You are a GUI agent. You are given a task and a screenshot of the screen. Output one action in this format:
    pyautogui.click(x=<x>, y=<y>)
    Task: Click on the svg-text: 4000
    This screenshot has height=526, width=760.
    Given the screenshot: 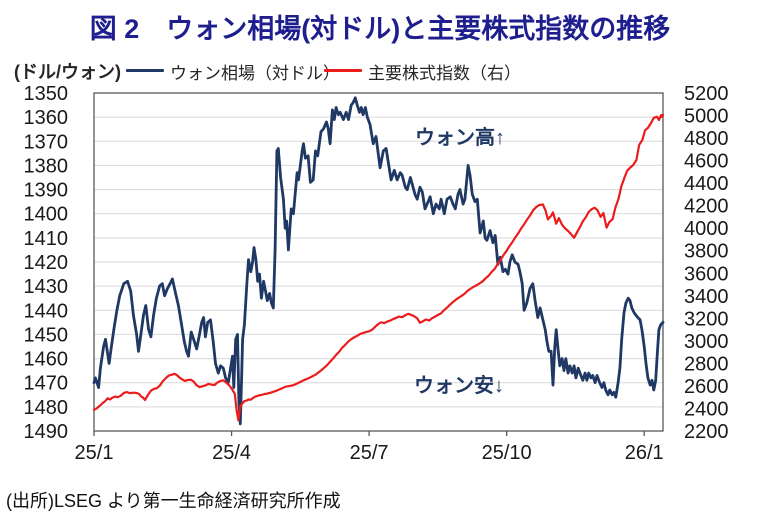 What is the action you would take?
    pyautogui.click(x=706, y=229)
    